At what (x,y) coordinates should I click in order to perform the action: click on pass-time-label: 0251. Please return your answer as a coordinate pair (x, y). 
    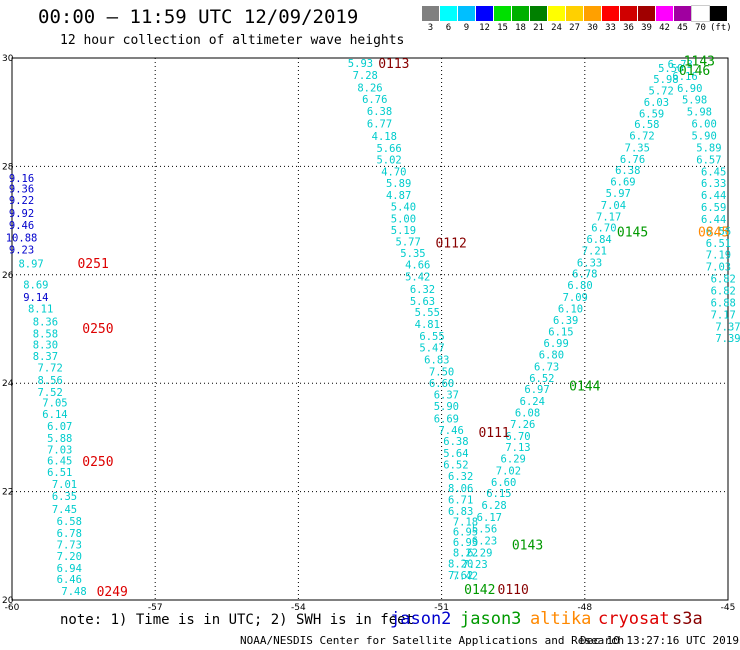
    Looking at the image, I should click on (92, 264).